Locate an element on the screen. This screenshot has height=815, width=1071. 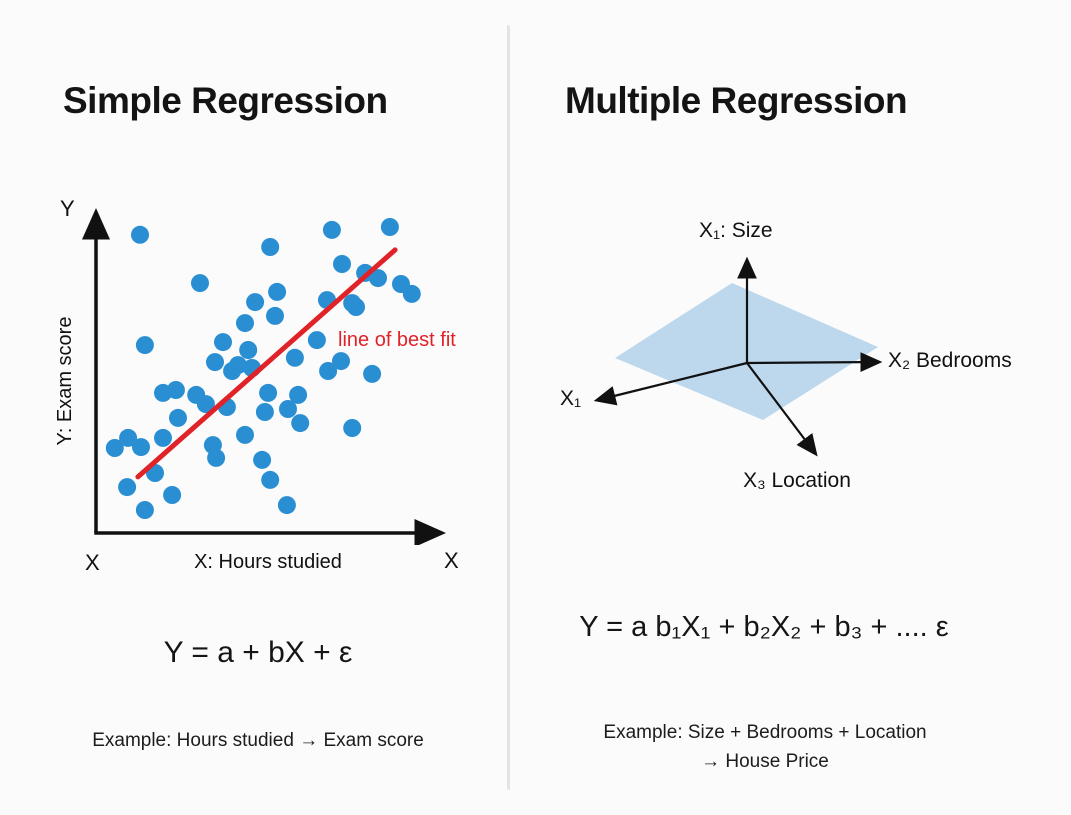
x2-bedrooms-axis-arrow is located at coordinates (814, 362).